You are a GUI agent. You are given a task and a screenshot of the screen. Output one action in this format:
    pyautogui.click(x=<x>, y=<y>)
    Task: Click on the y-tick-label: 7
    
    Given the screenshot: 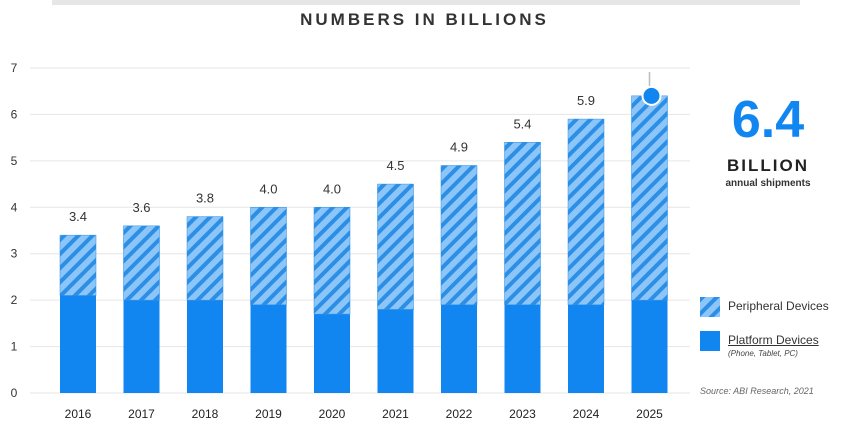 What is the action you would take?
    pyautogui.click(x=14, y=68)
    